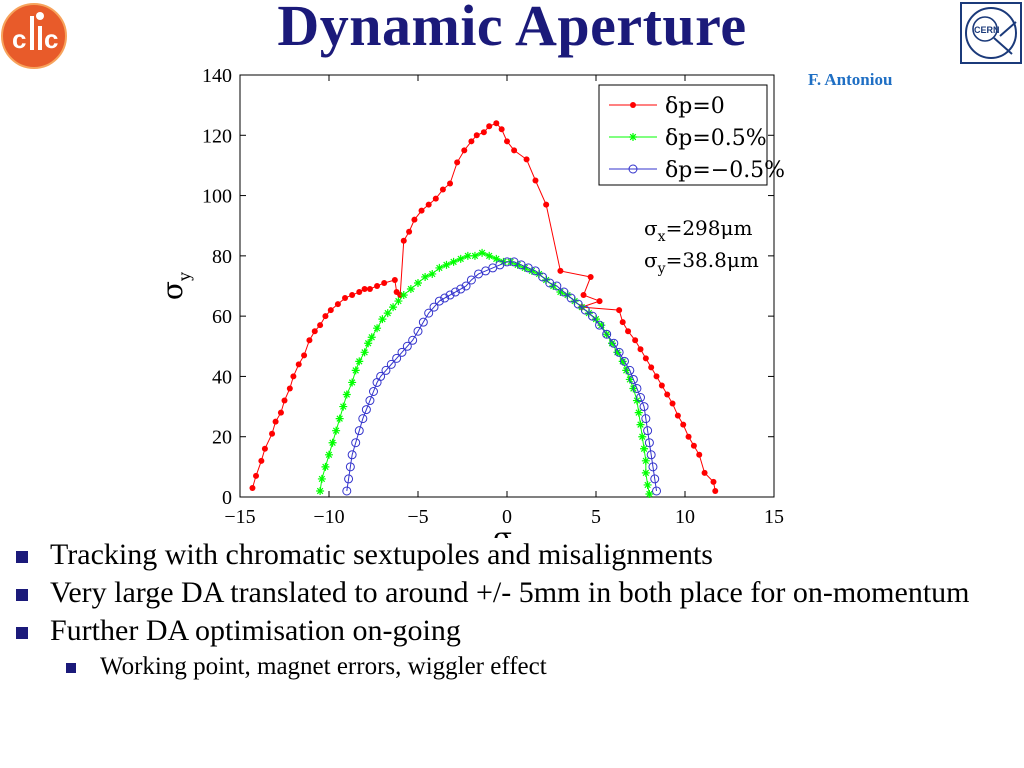  What do you see at coordinates (725, 170) in the screenshot?
I see `legend-label: δp=−0.5%` at bounding box center [725, 170].